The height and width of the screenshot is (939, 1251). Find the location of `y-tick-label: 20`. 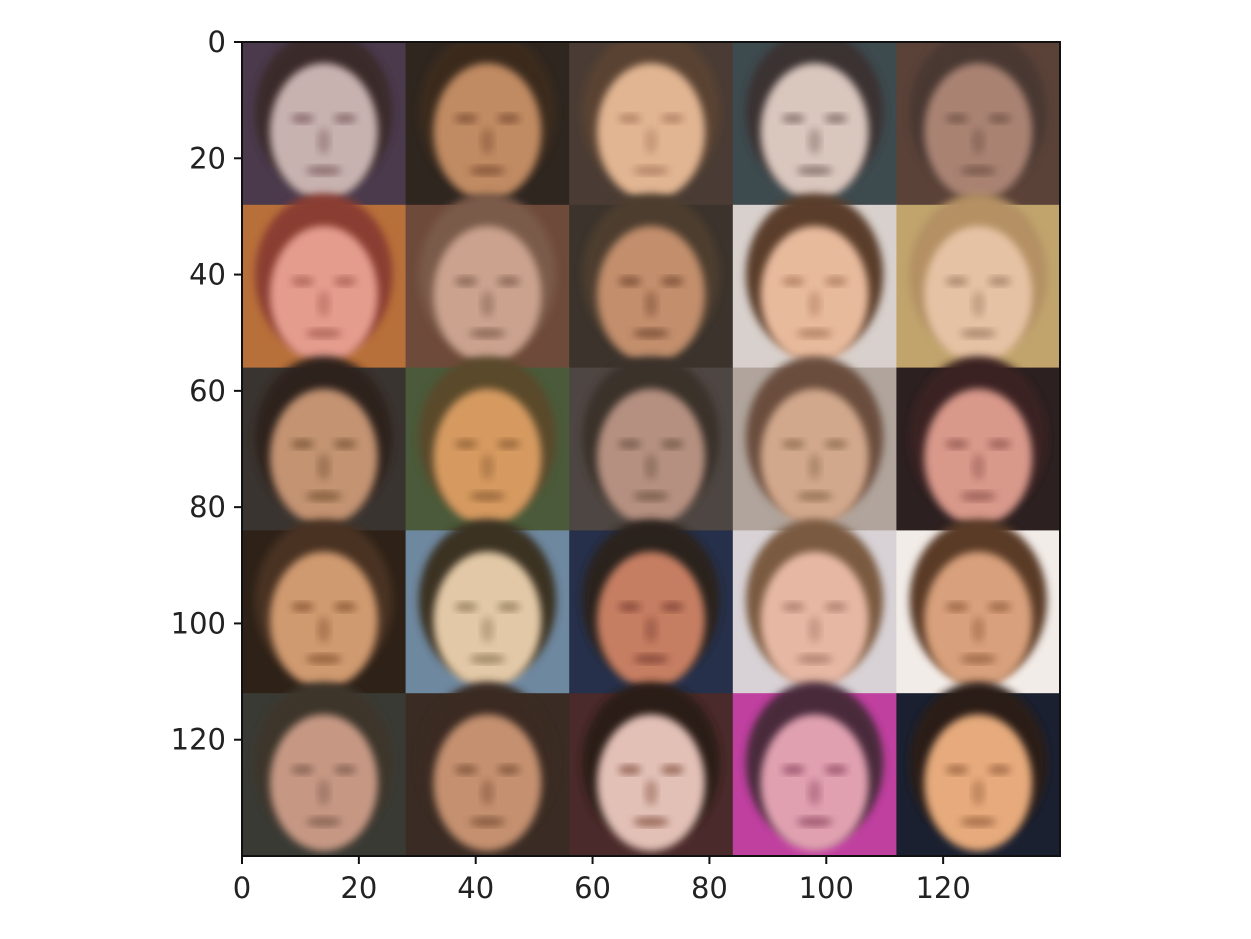

y-tick-label: 20 is located at coordinates (207, 158).